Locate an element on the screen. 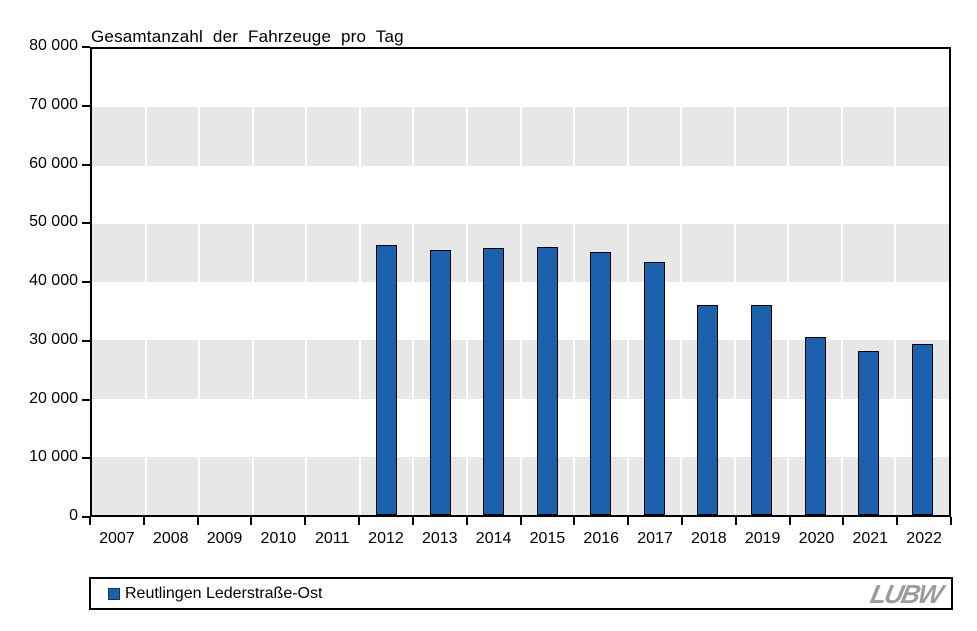 Image resolution: width=977 pixels, height=631 pixels. x-tick-label: 2013 is located at coordinates (439, 538).